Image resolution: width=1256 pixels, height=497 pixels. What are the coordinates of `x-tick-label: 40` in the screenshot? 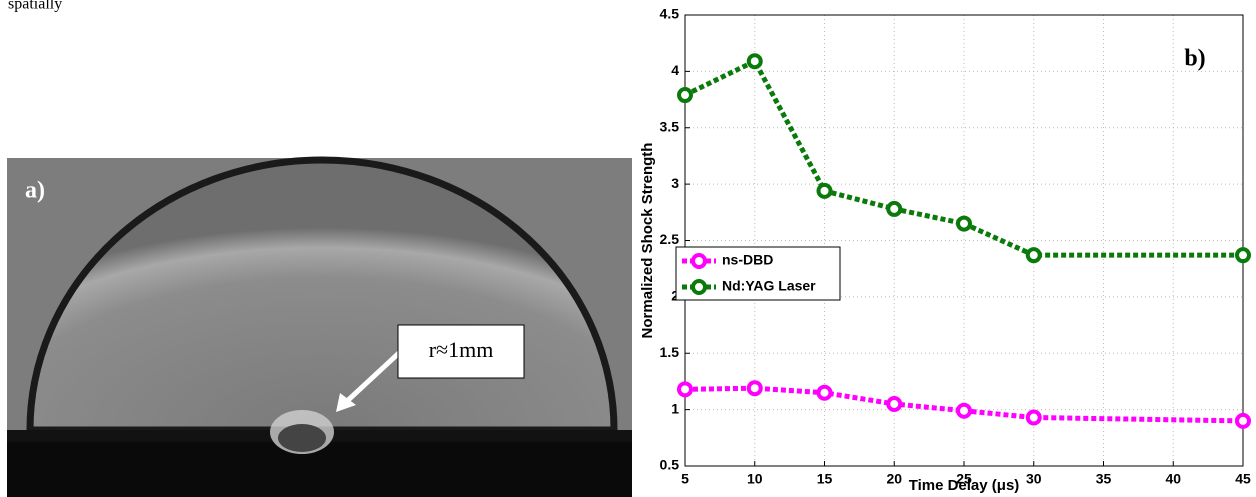 It's located at (1173, 479).